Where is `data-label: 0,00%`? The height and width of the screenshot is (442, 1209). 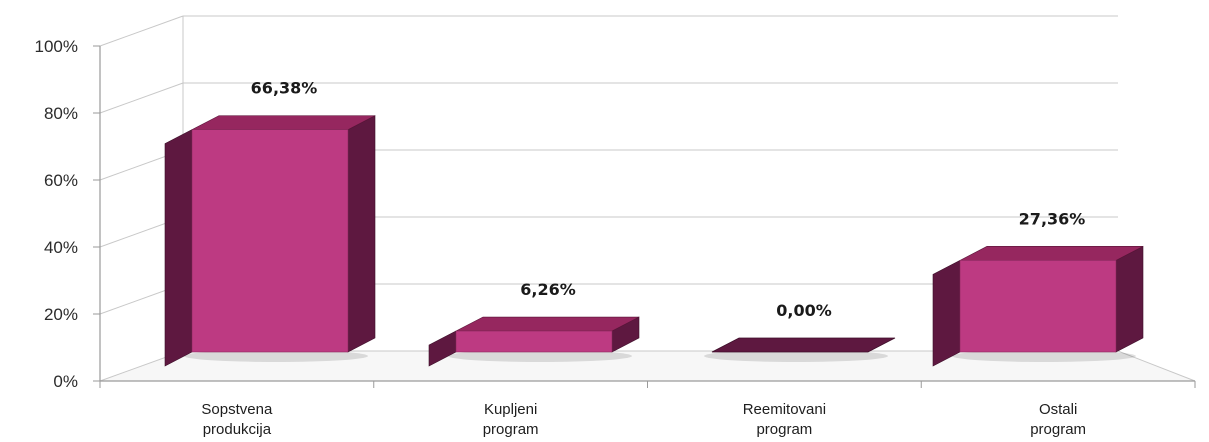
data-label: 0,00% is located at coordinates (804, 310).